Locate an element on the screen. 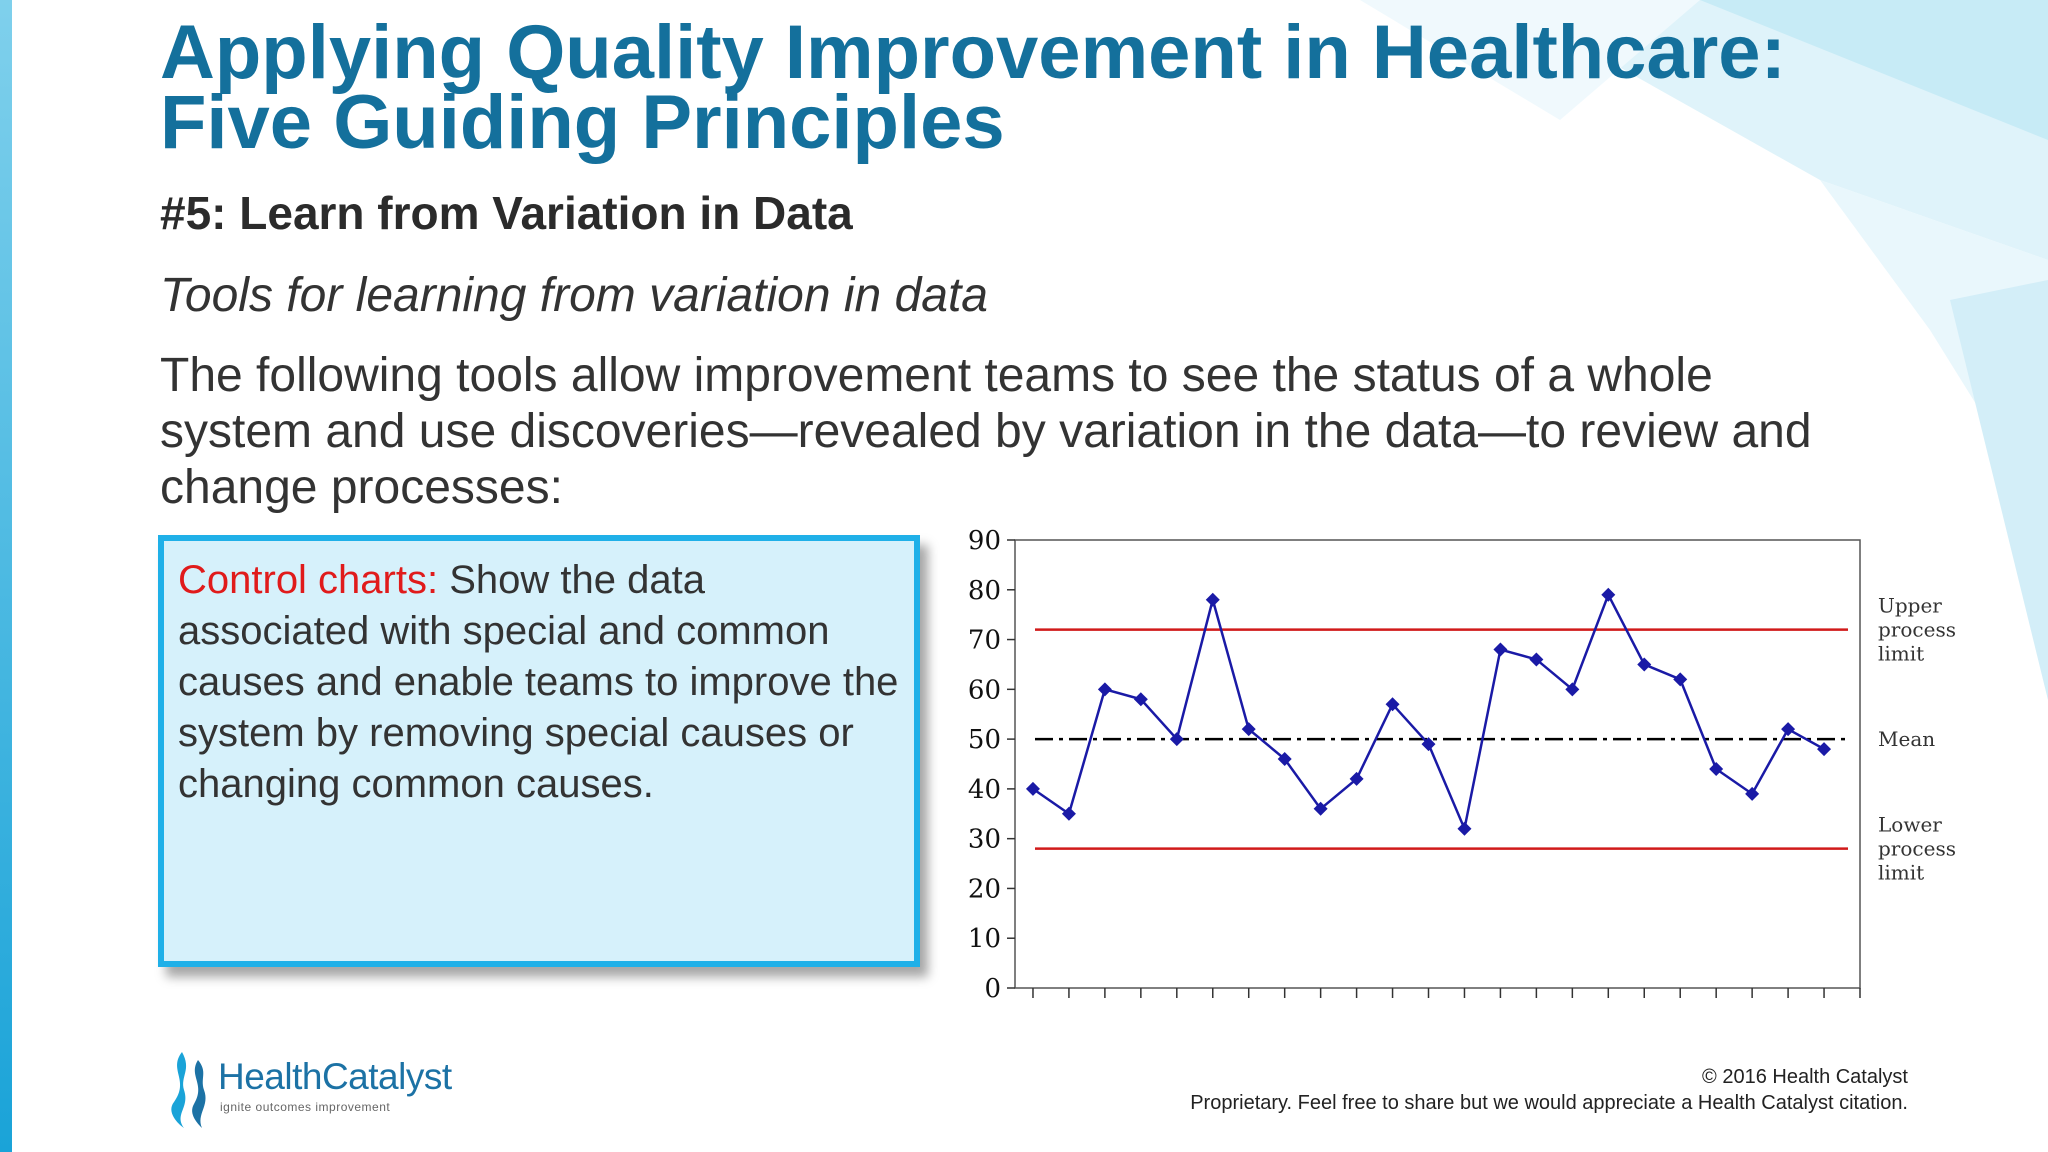  y-tick-label: 70 is located at coordinates (984, 641).